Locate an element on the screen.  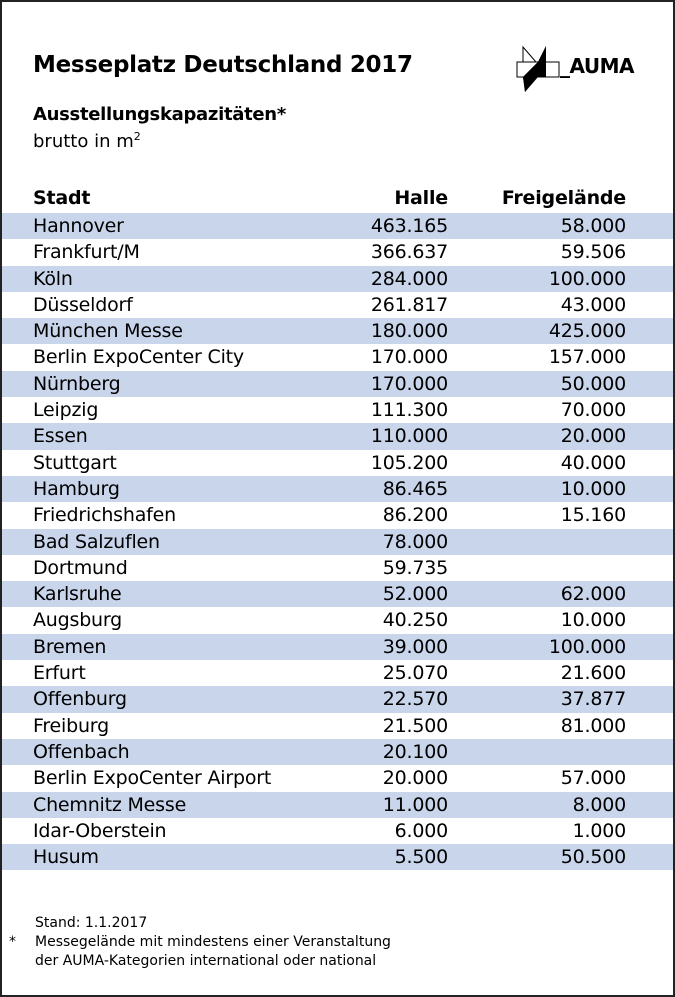
cell-city: Erfurt is located at coordinates (59, 673).